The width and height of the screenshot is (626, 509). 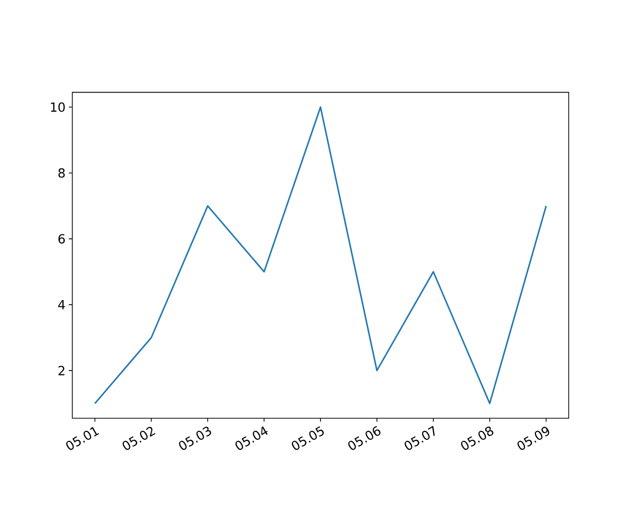 What do you see at coordinates (61, 173) in the screenshot?
I see `y-tick-label: 8` at bounding box center [61, 173].